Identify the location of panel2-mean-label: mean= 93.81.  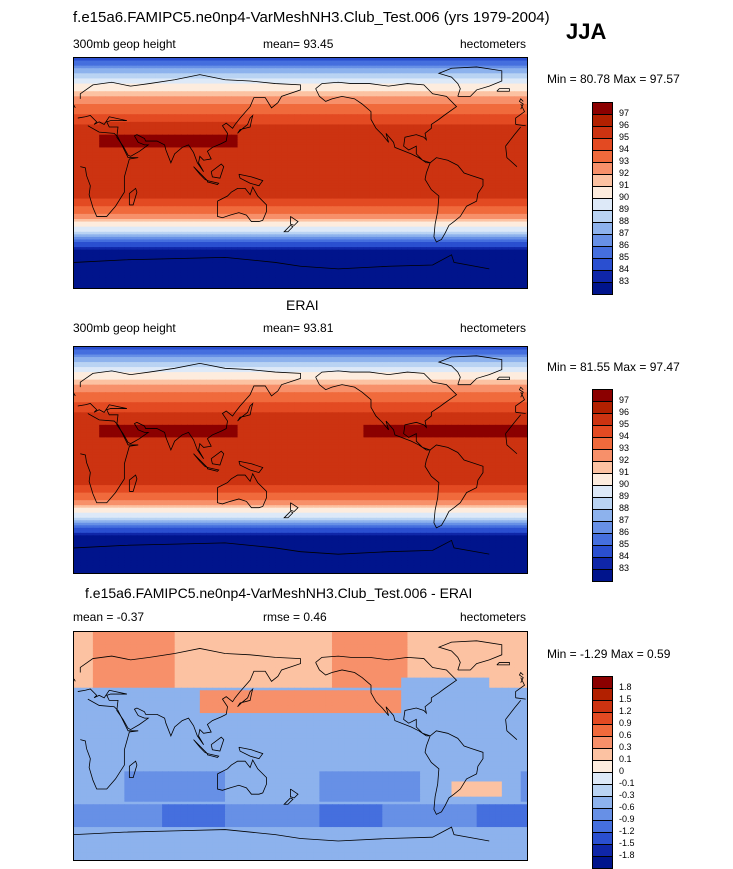
(298, 328).